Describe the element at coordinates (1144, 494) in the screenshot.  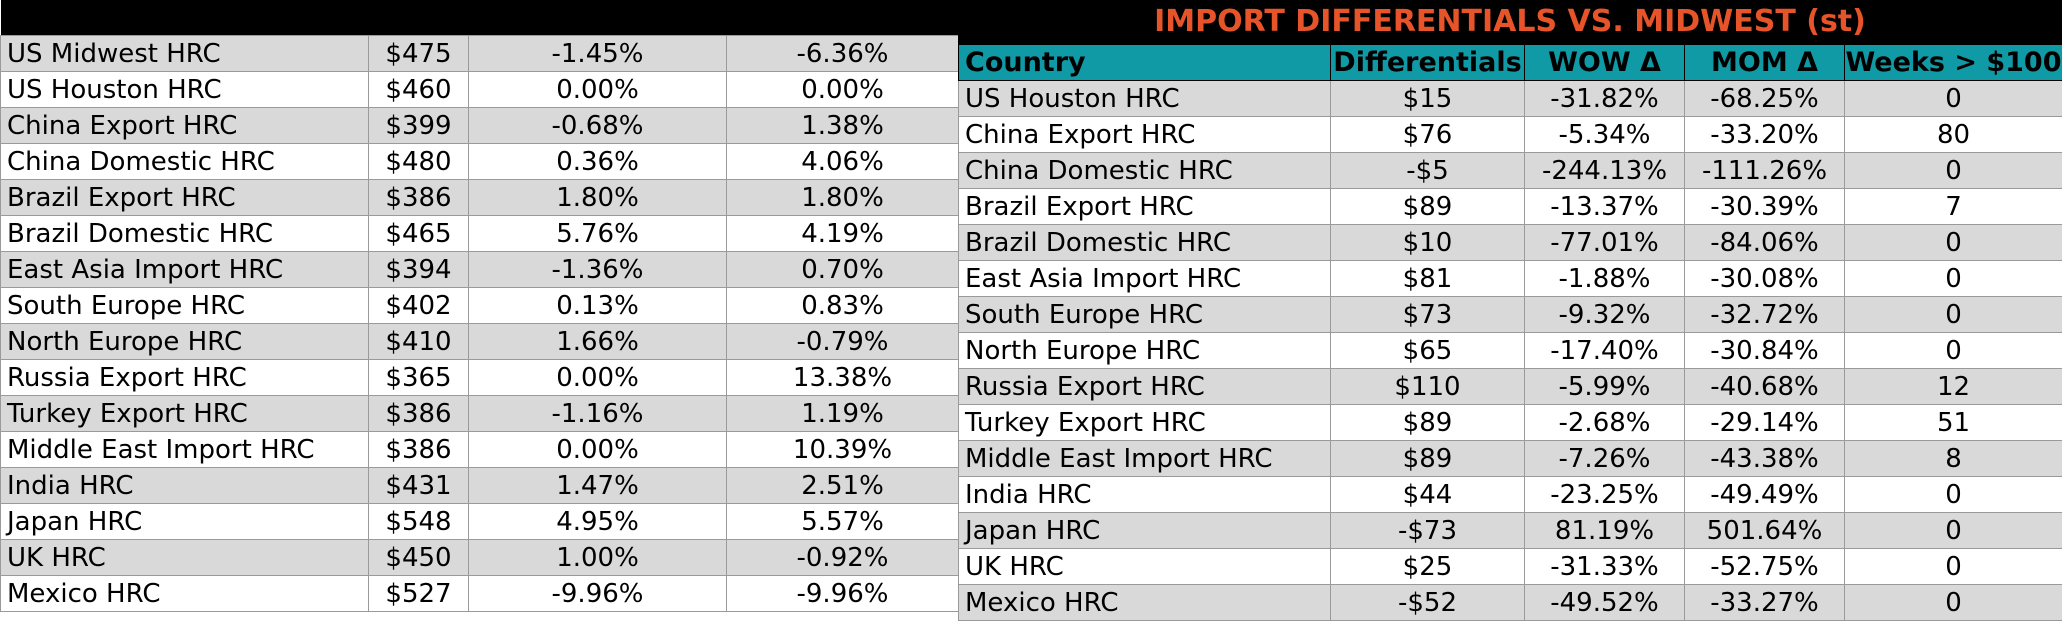
I see `diff-country-cell: India HRC` at that location.